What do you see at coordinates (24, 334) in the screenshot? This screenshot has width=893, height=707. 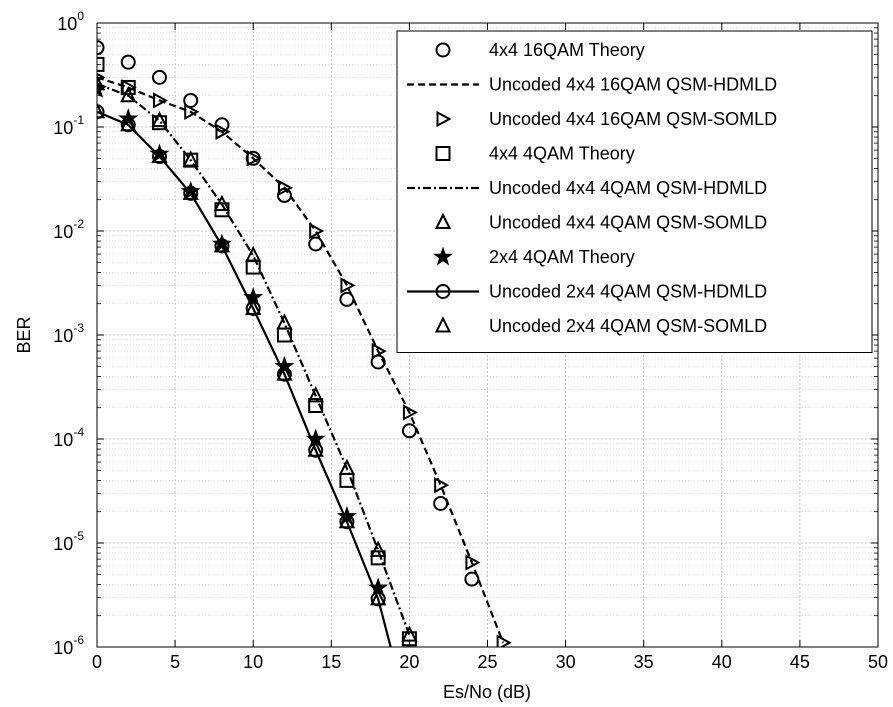 I see `y-axis-title: BER` at bounding box center [24, 334].